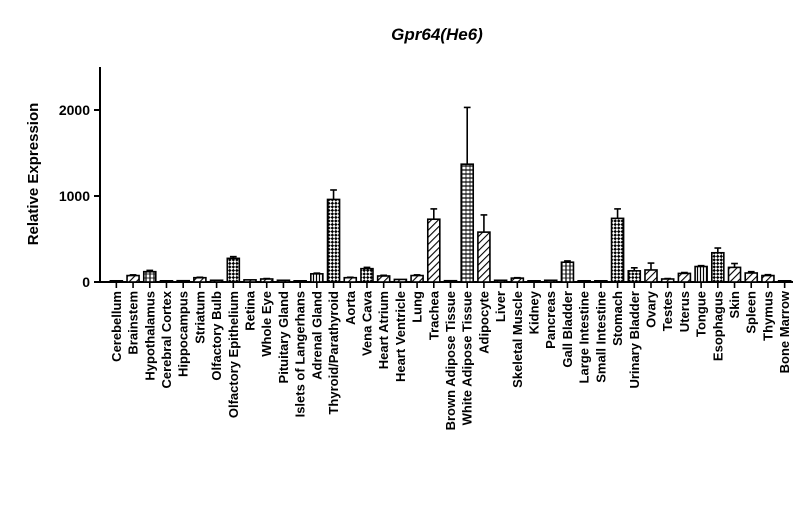  I want to click on y-ticks: 0 1000 2000, so click(79, 196).